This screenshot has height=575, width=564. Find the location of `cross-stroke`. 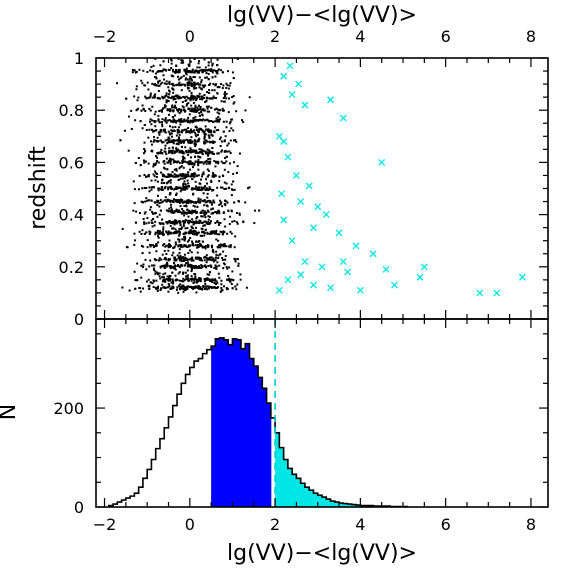

cross-stroke is located at coordinates (386, 269).